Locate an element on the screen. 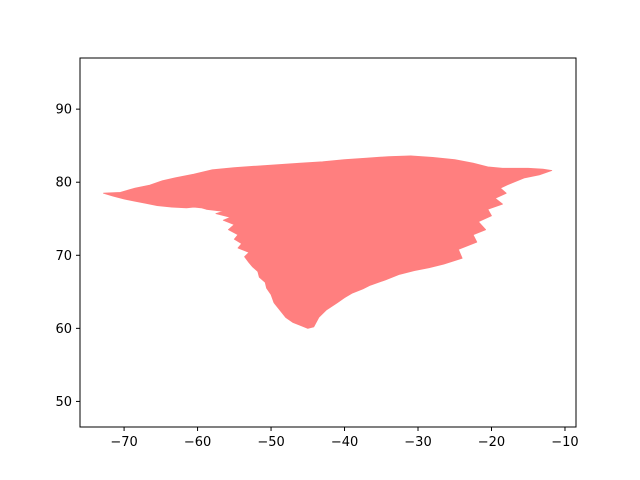 Image resolution: width=640 pixels, height=480 pixels. y-tick-label: 50 is located at coordinates (63, 402).